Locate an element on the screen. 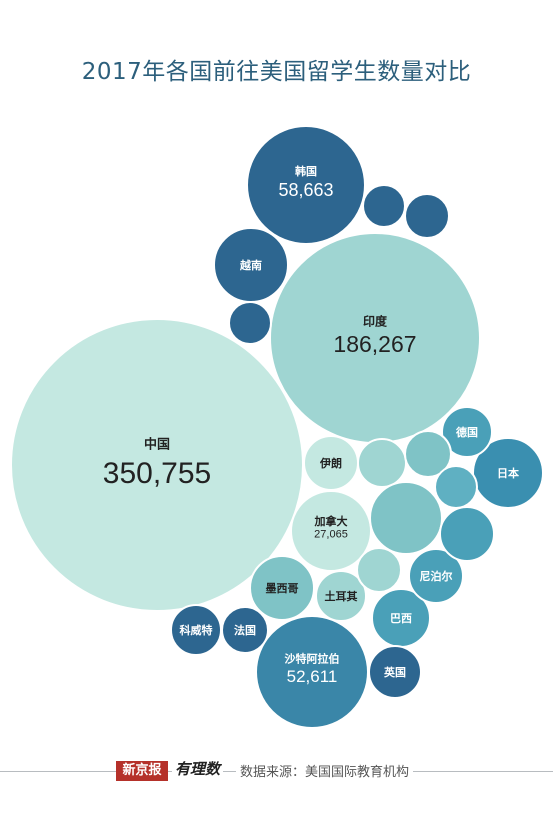 The image size is (553, 824). bubble-法国: 法国 is located at coordinates (245, 630).